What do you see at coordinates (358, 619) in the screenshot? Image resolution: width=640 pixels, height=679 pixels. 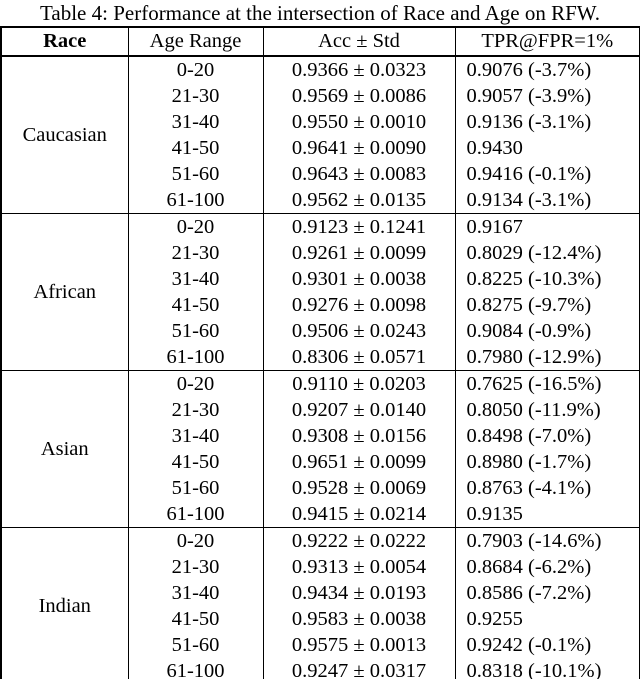 I see `acc-std-cell: 0.9583 ± 0.0038` at bounding box center [358, 619].